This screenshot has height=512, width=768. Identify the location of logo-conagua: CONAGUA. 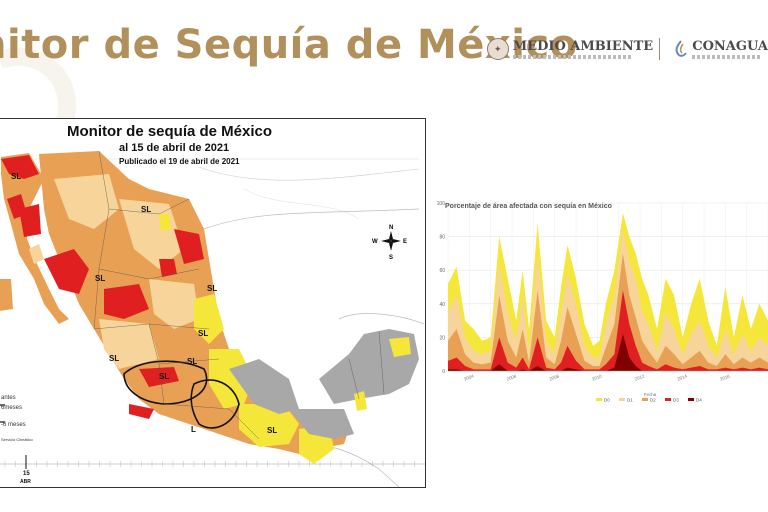
(721, 49).